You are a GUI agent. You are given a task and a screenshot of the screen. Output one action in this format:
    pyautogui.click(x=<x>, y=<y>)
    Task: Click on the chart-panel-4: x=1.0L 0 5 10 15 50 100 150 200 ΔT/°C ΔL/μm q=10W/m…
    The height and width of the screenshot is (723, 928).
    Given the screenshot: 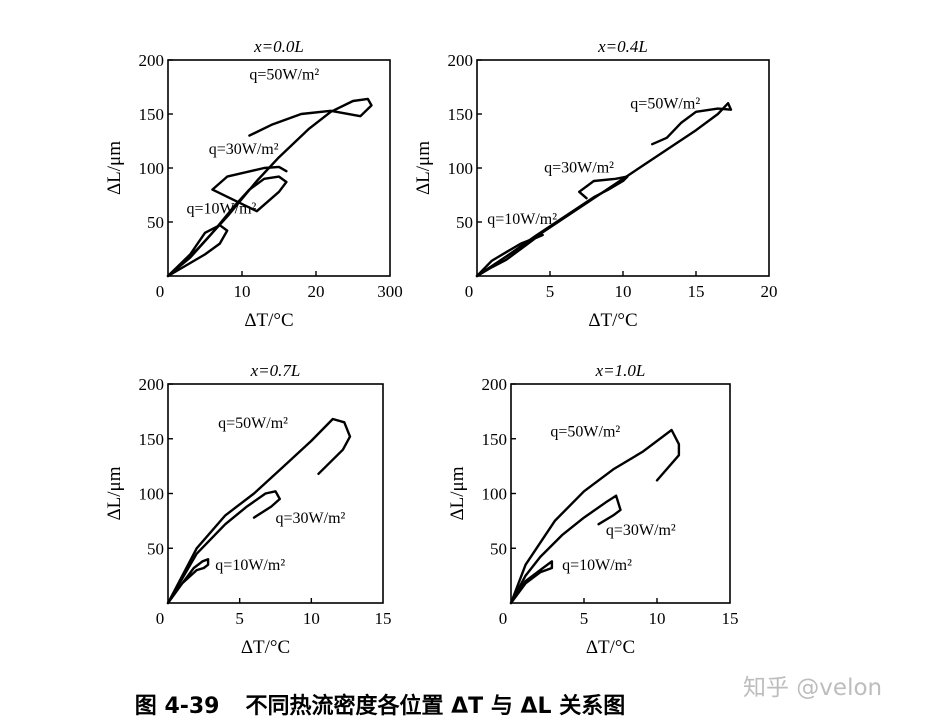 What is the action you would take?
    pyautogui.click(x=593, y=509)
    